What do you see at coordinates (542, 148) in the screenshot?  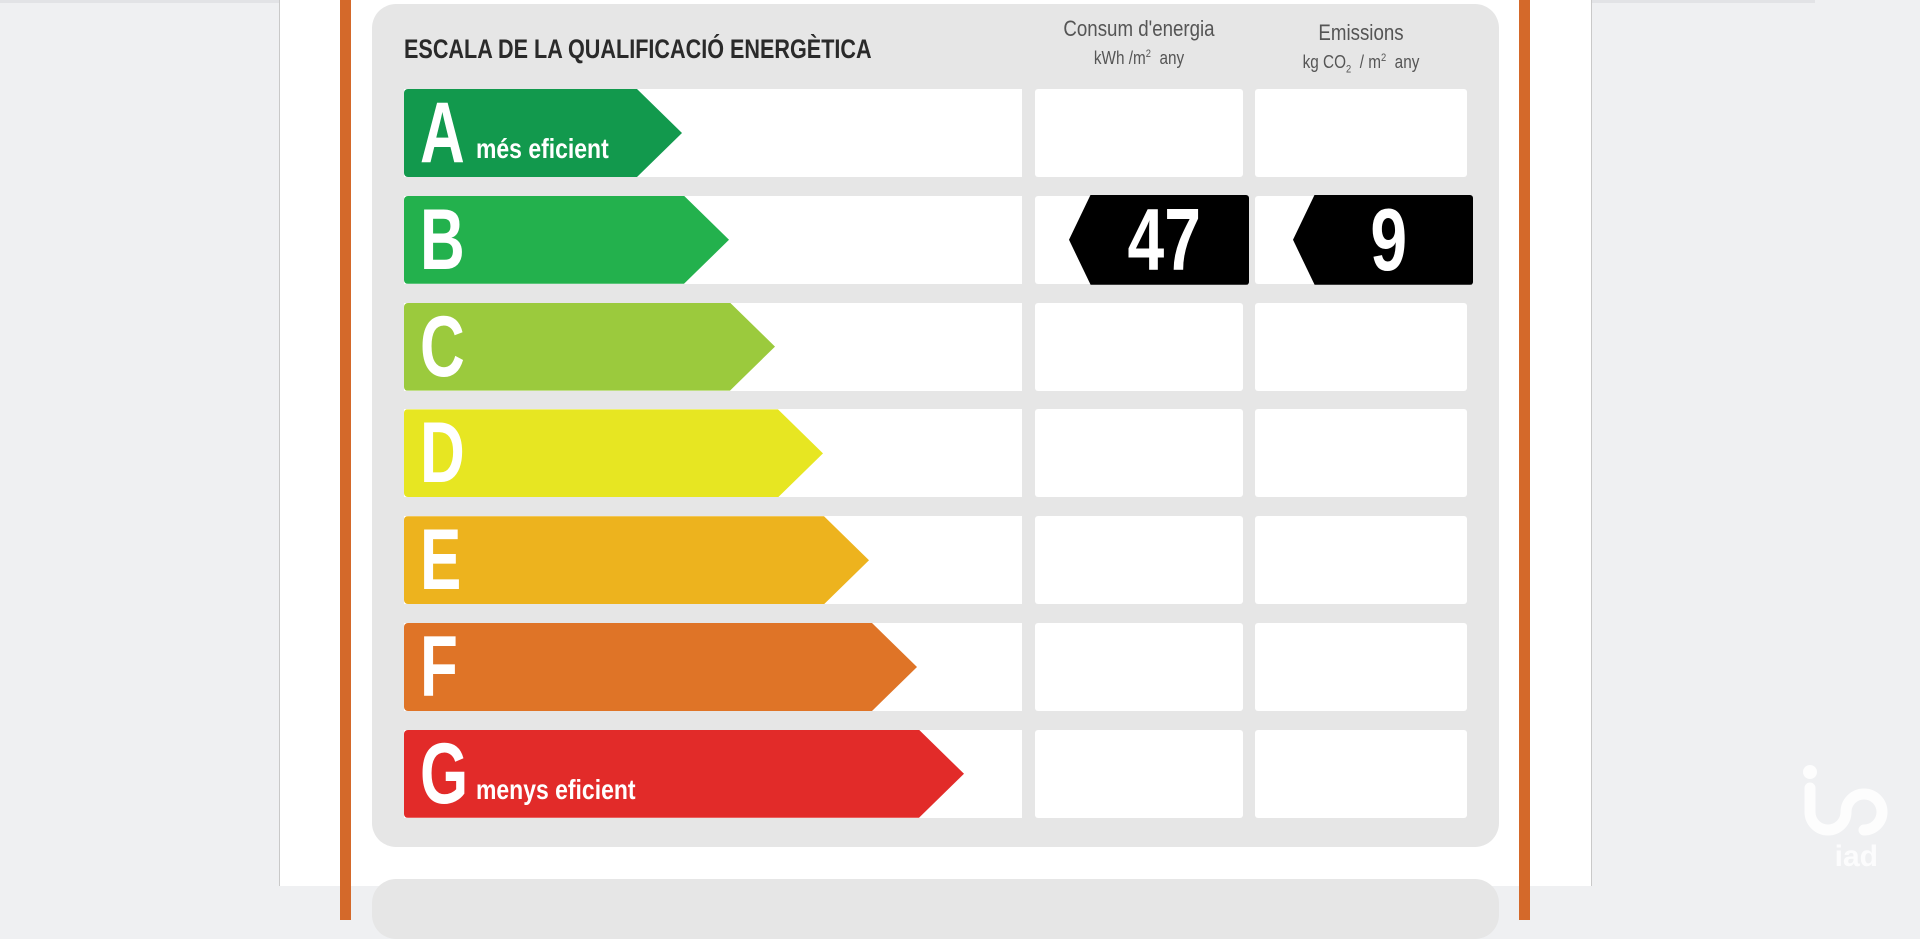 I see `rating-caption: més eficient` at bounding box center [542, 148].